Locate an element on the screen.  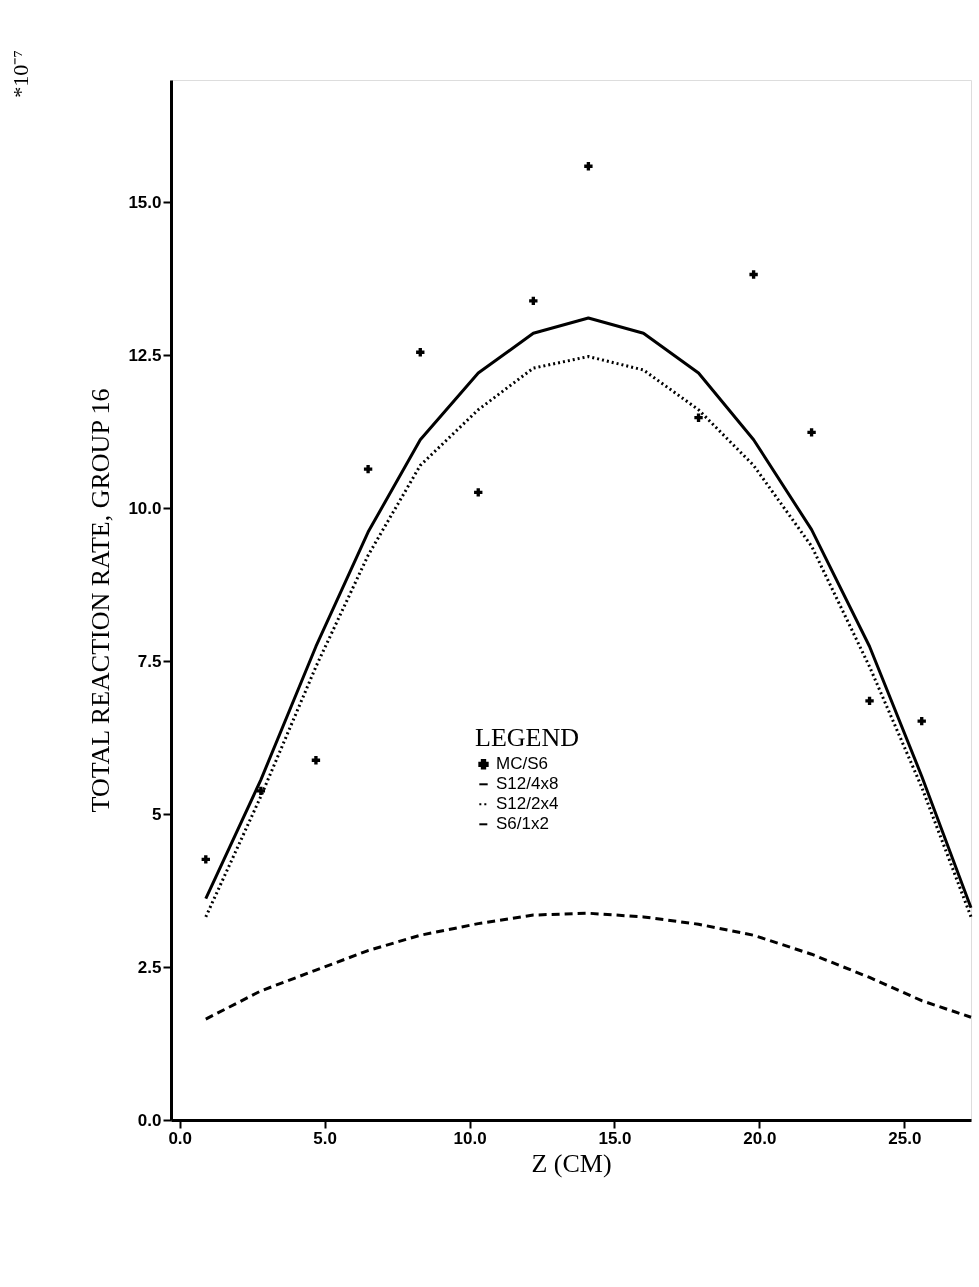
y-tick-label: 7.5 is located at coordinates (149, 661).